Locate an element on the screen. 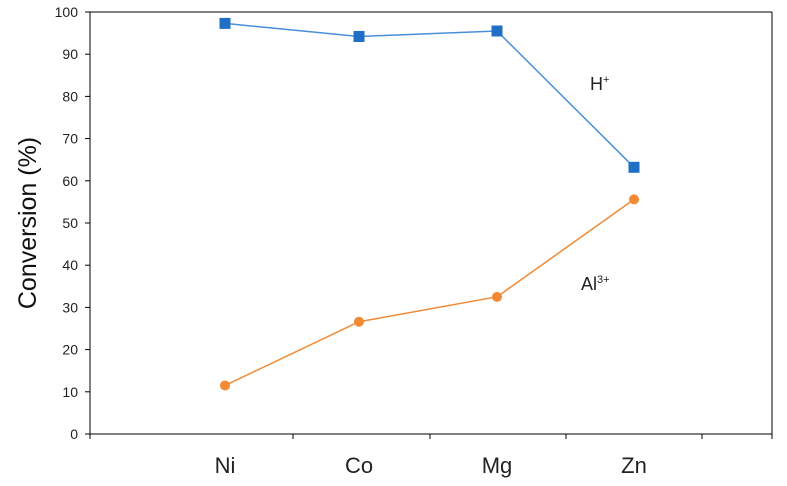 This screenshot has height=486, width=787. x-axis-ticks: Ni Co Mg Zn is located at coordinates (431, 456).